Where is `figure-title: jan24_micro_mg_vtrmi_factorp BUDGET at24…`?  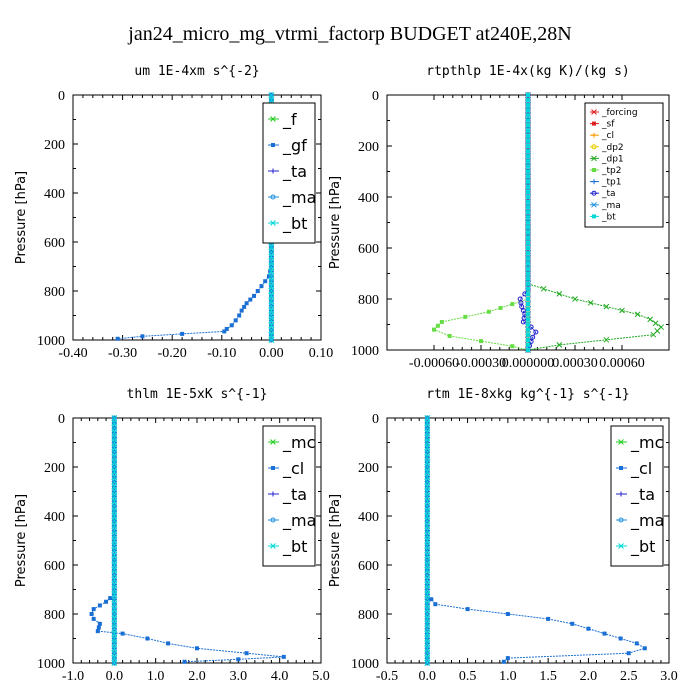
figure-title: jan24_micro_mg_vtrmi_factorp BUDGET at24… is located at coordinates (349, 34).